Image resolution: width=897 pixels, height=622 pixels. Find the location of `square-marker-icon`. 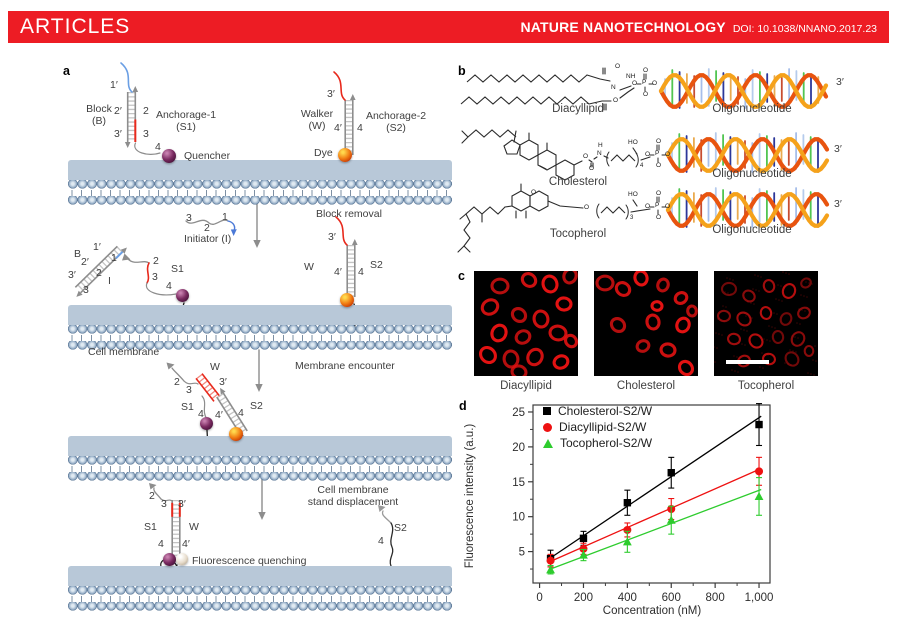

square-marker-icon is located at coordinates (547, 411).